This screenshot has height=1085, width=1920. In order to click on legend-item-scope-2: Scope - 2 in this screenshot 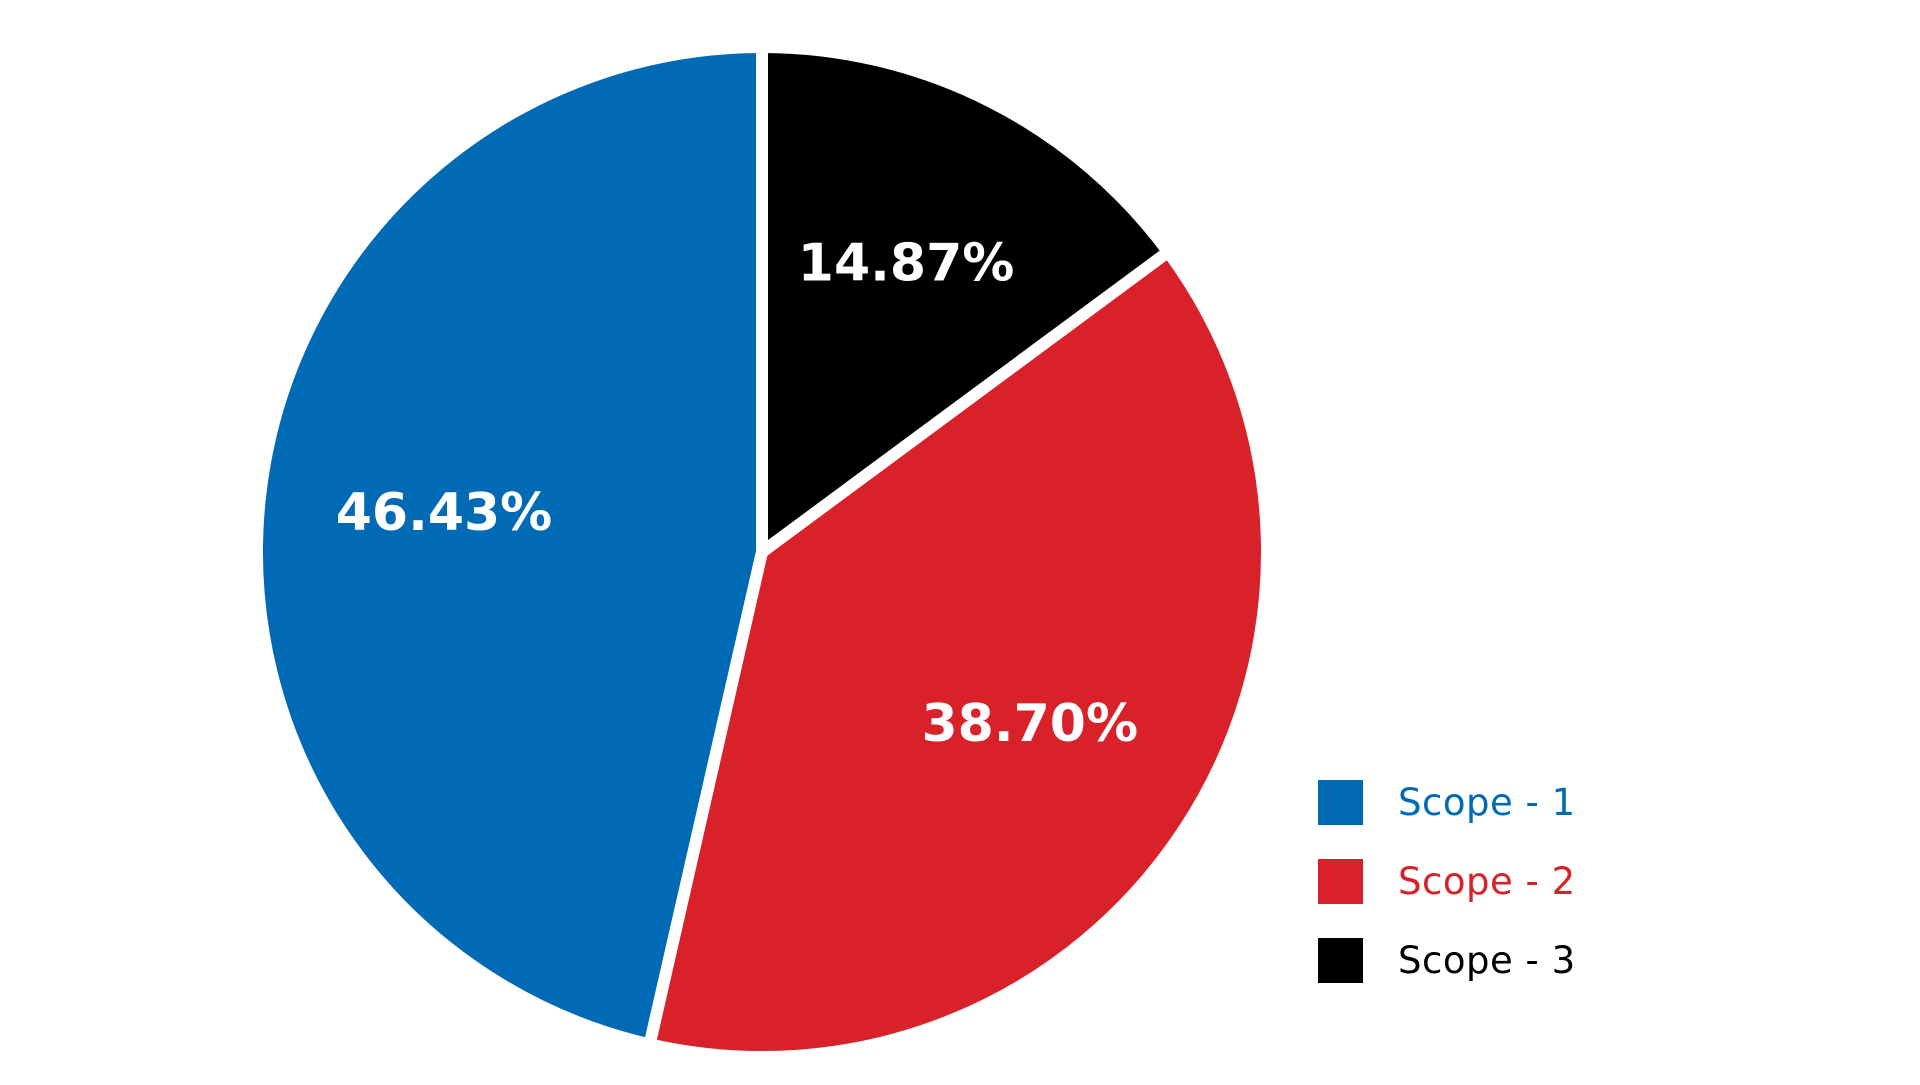, I will do `click(1528, 881)`.